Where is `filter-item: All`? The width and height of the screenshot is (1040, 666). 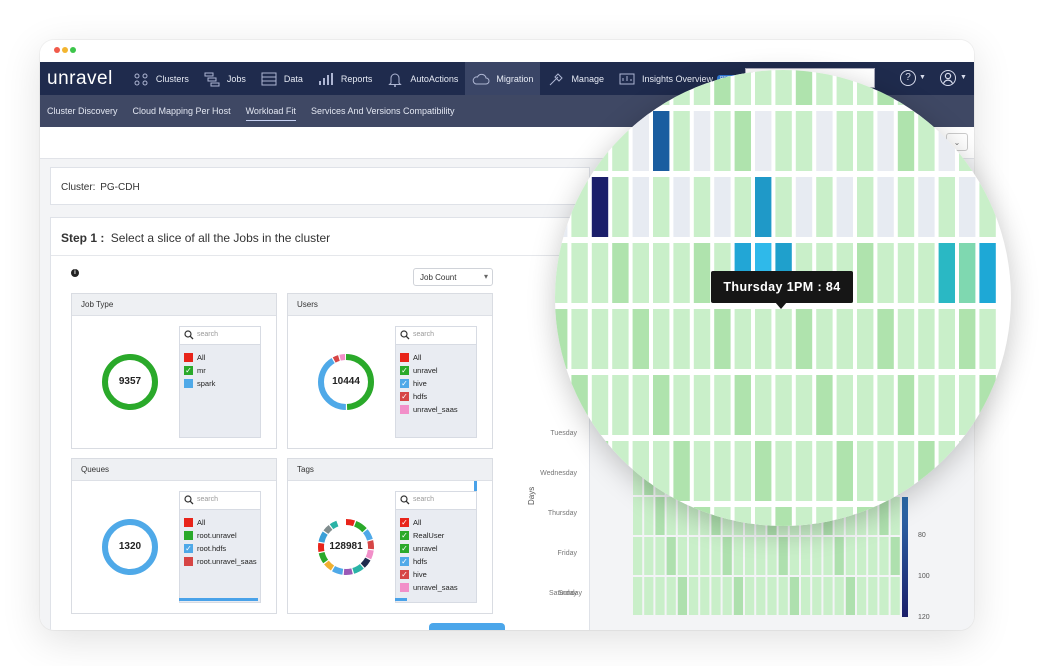
filter-item: All is located at coordinates (220, 357).